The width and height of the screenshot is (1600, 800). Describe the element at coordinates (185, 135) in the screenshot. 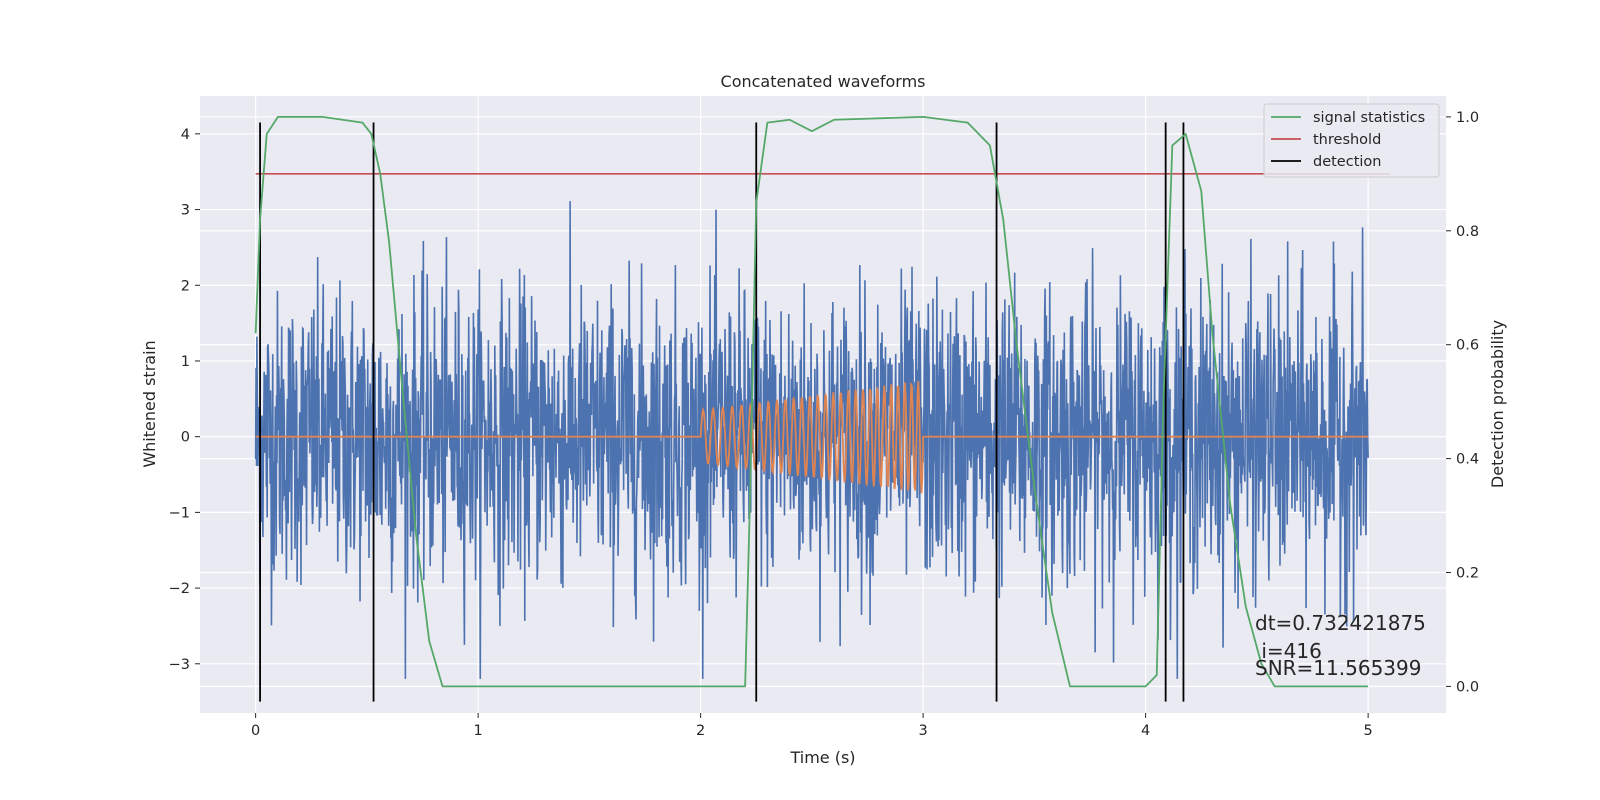

I see `y-tick-label: 4` at that location.